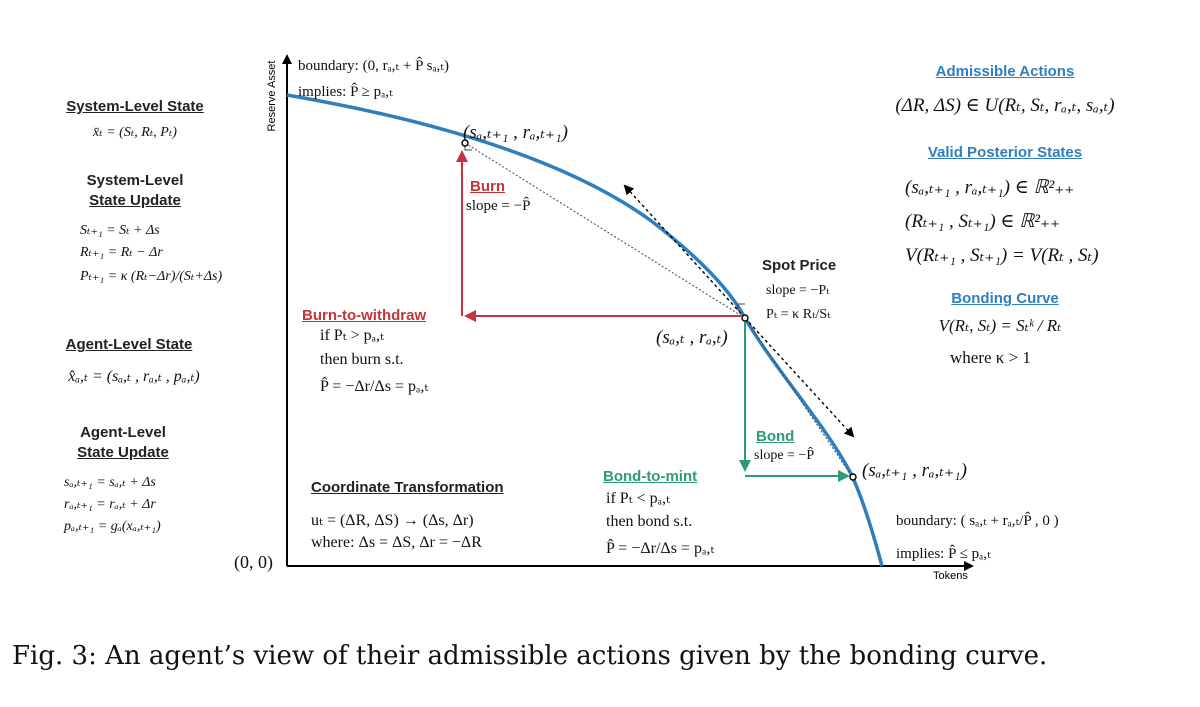 The image size is (1200, 707). I want to click on system-state-title: System-Level State, so click(135, 106).